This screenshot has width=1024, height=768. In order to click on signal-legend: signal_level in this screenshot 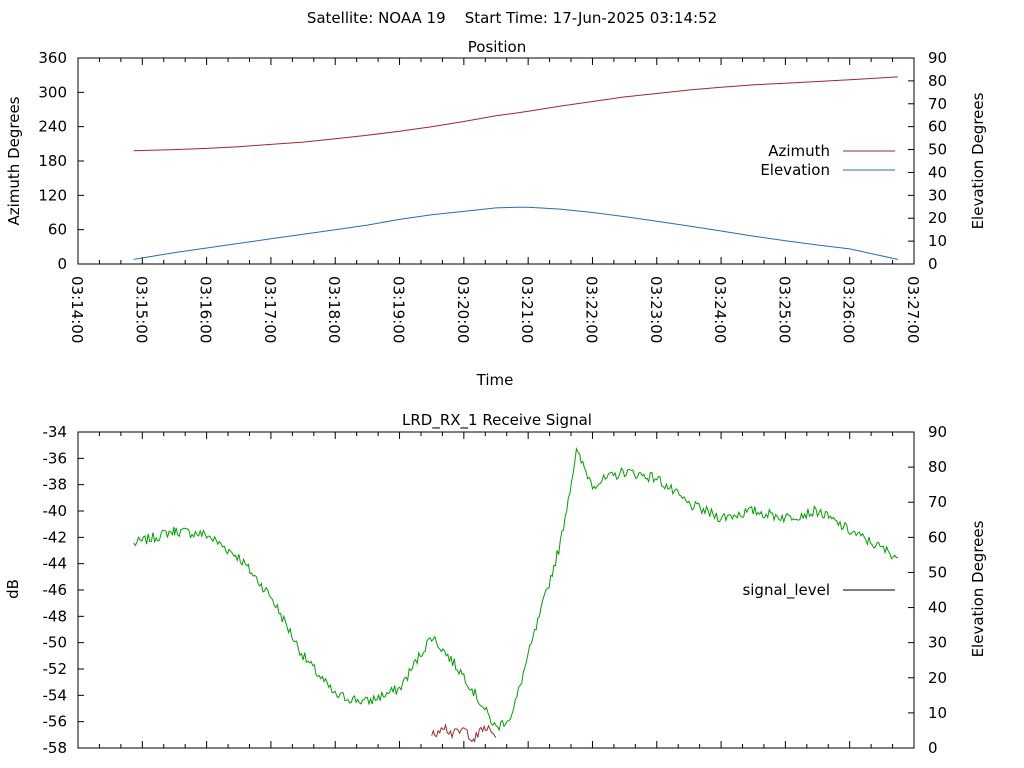, I will do `click(818, 590)`.